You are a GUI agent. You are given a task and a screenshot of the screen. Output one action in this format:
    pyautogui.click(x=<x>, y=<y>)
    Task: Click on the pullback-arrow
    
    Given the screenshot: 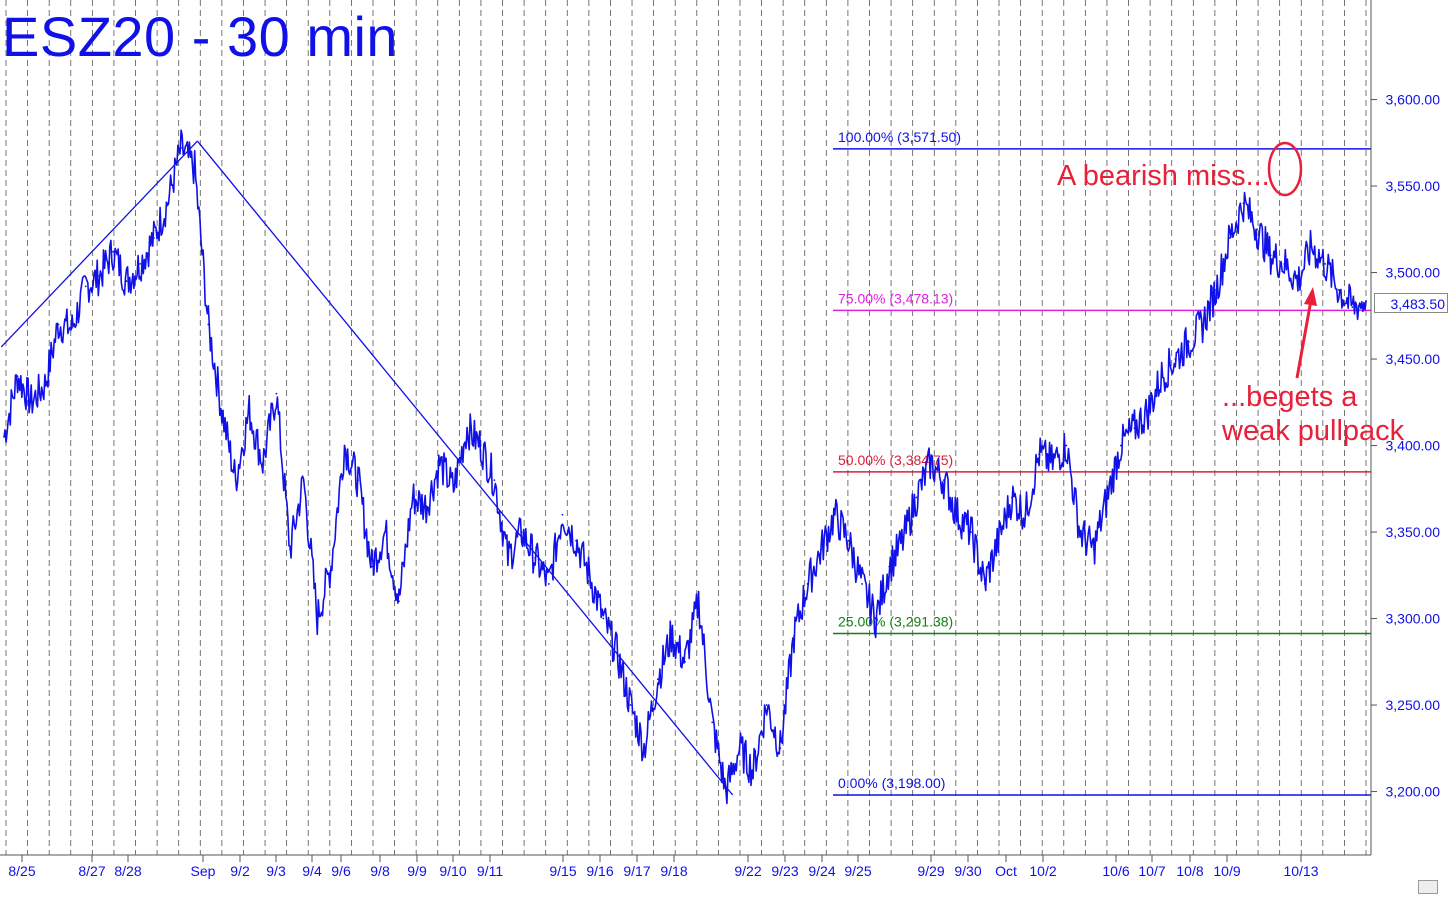 What is the action you would take?
    pyautogui.click(x=1306, y=333)
    